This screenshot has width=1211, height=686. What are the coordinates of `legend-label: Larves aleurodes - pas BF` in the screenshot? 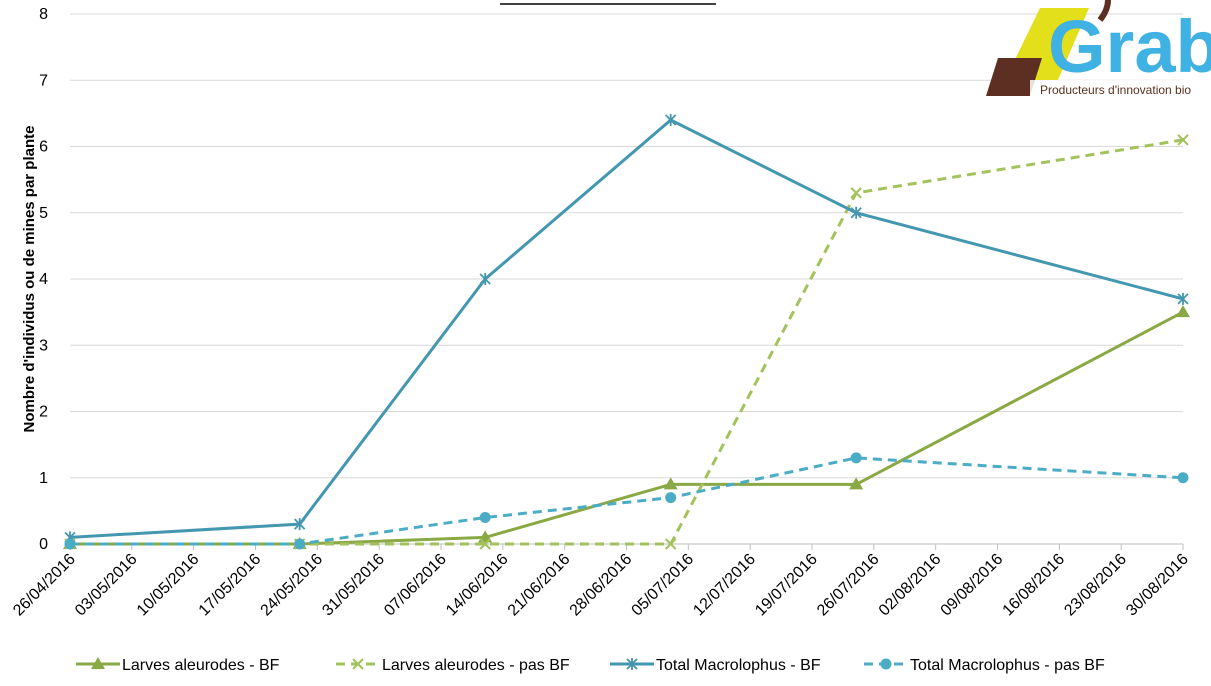 It's located at (476, 665).